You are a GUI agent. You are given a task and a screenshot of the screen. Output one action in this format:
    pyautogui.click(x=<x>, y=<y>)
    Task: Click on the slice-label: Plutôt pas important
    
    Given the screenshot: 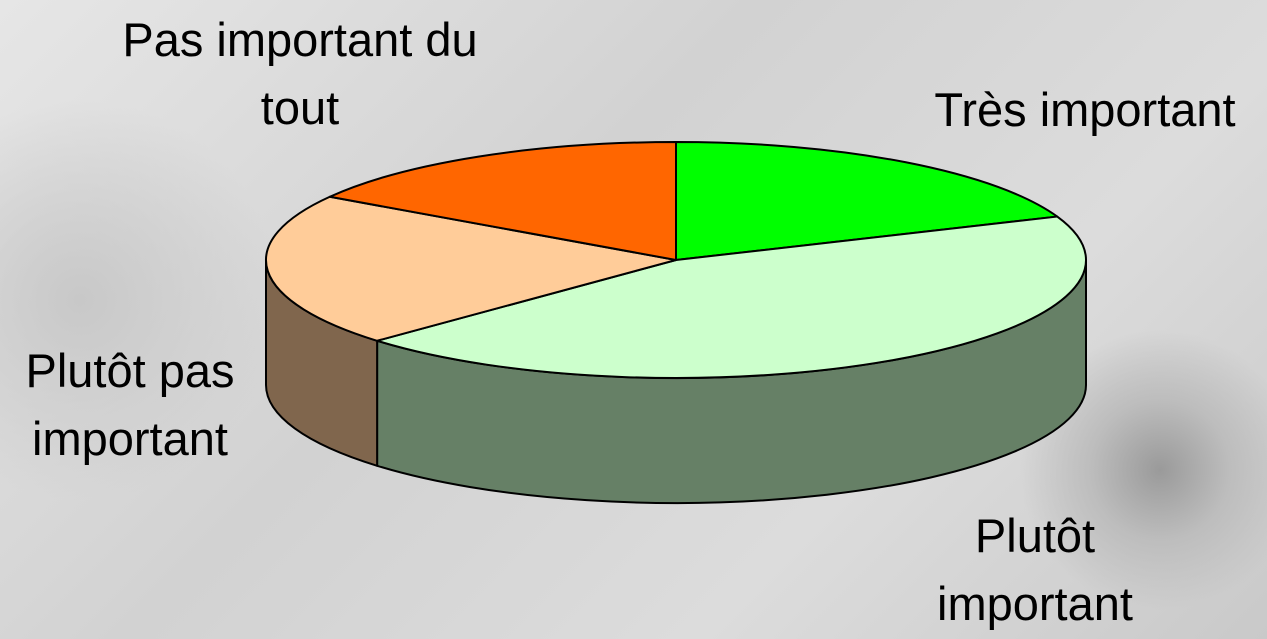 What is the action you would take?
    pyautogui.click(x=130, y=404)
    